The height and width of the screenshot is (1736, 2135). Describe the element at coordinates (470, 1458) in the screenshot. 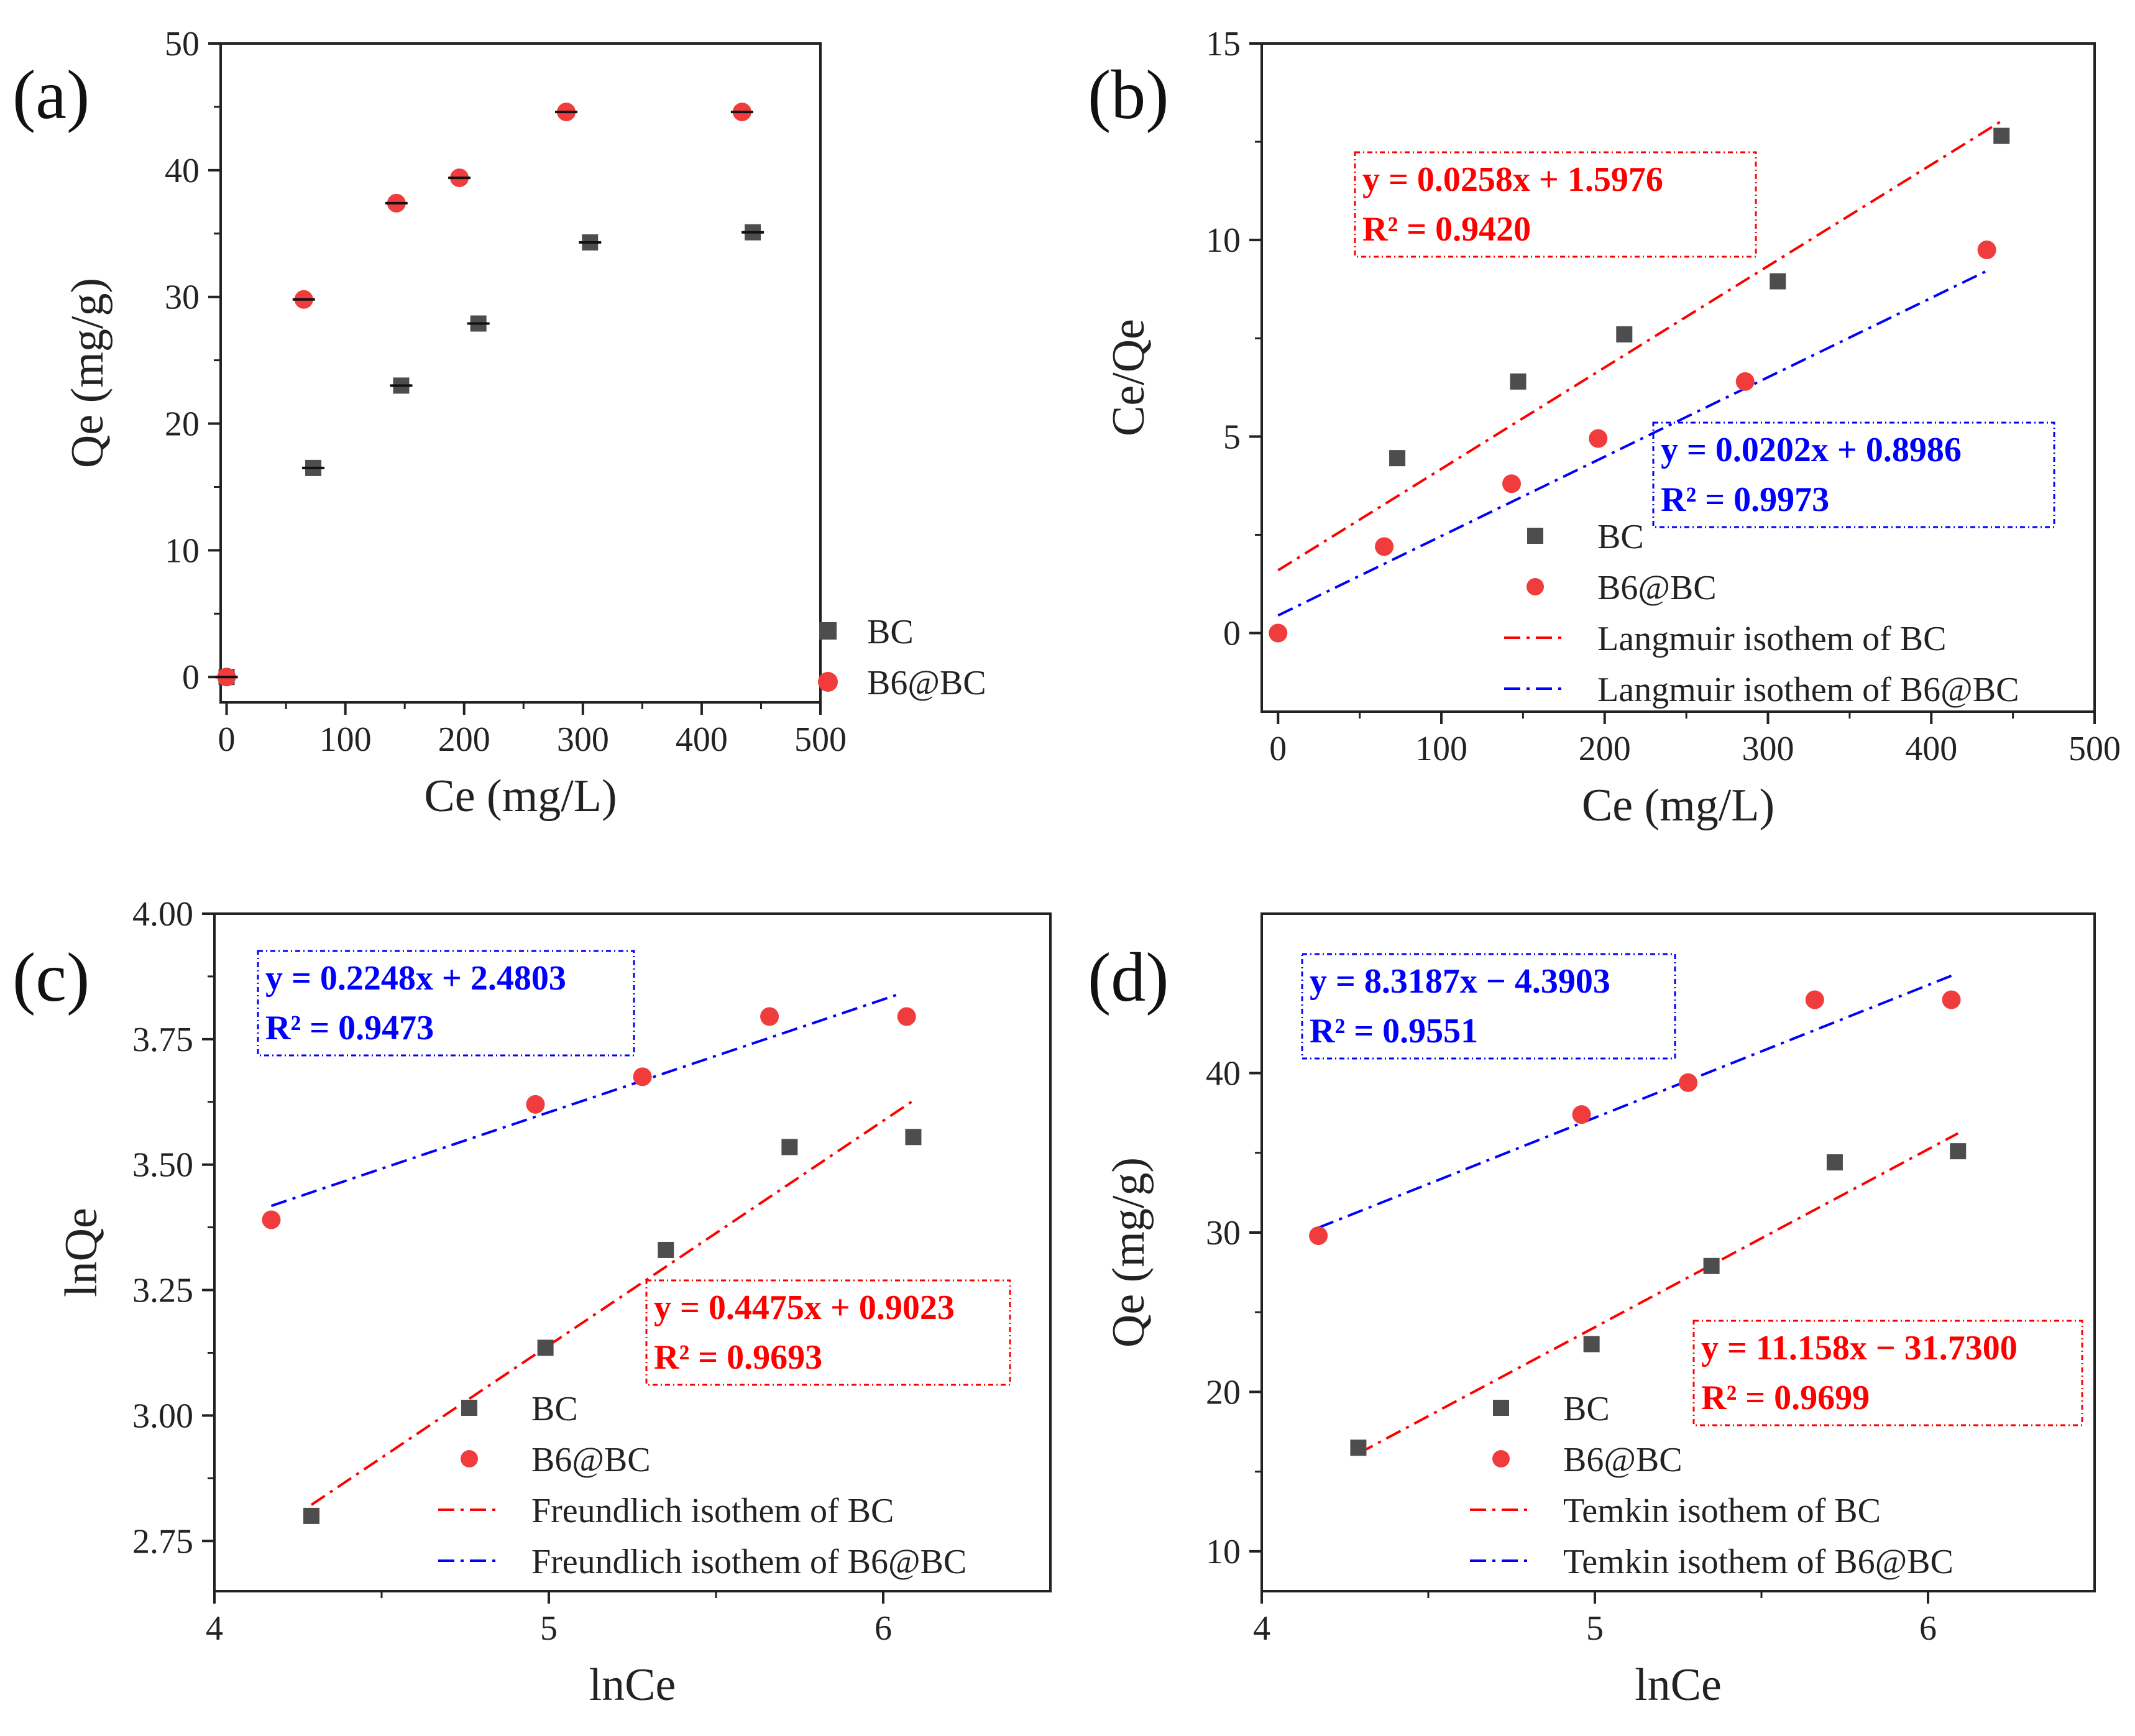

I see `legend-b6bc-marker` at that location.